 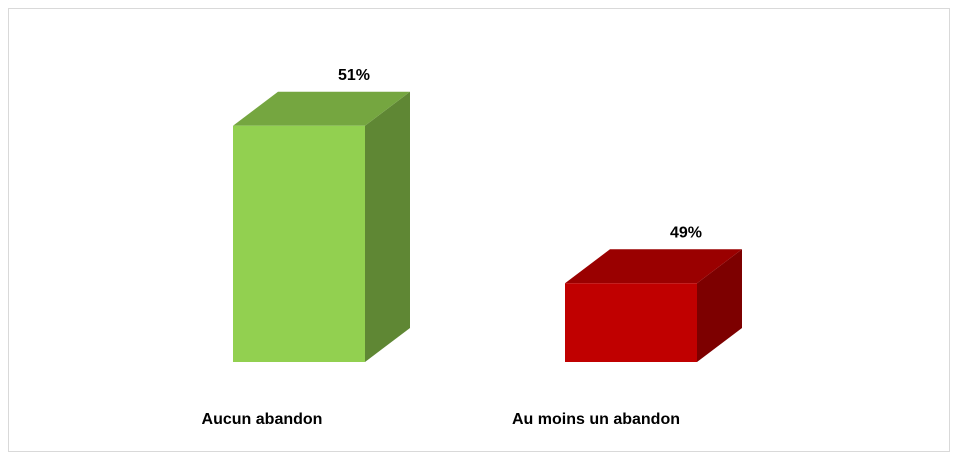 What do you see at coordinates (354, 75) in the screenshot?
I see `data-label: 51%` at bounding box center [354, 75].